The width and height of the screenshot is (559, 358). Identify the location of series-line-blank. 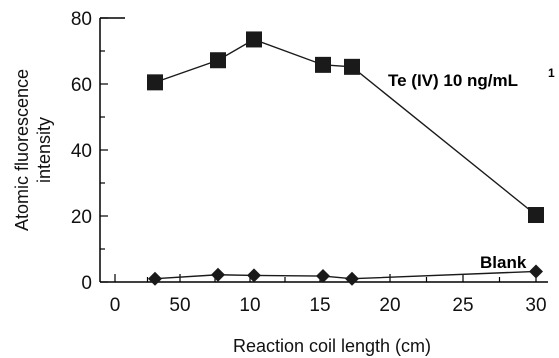
(345, 275).